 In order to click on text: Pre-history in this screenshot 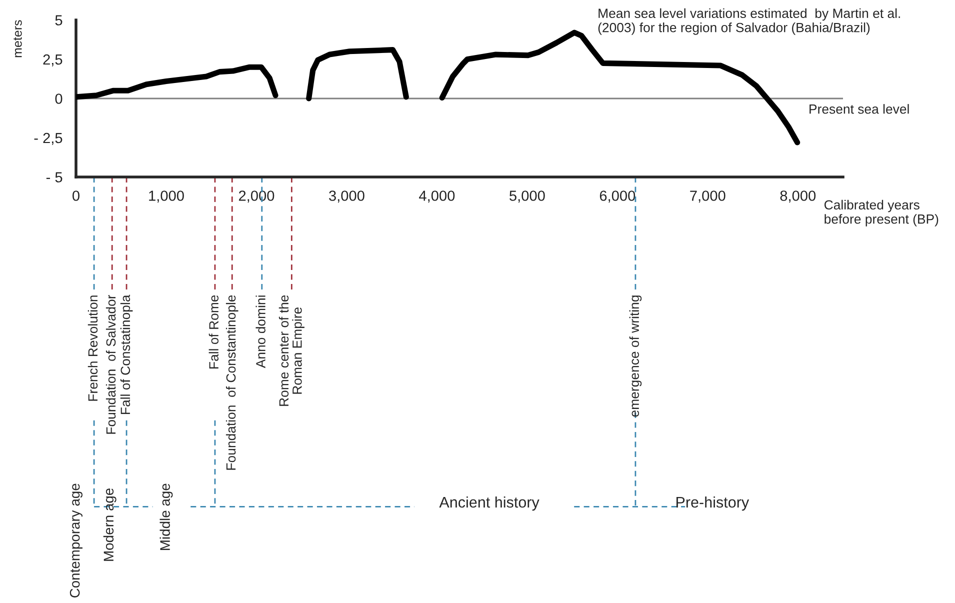, I will do `click(713, 503)`.